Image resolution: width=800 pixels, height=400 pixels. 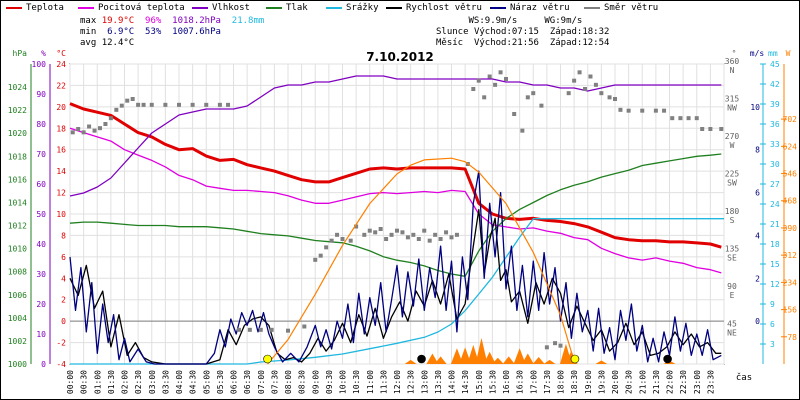 What do you see at coordinates (41, 274) in the screenshot?
I see `tick-label-humidity: 30` at bounding box center [41, 274].